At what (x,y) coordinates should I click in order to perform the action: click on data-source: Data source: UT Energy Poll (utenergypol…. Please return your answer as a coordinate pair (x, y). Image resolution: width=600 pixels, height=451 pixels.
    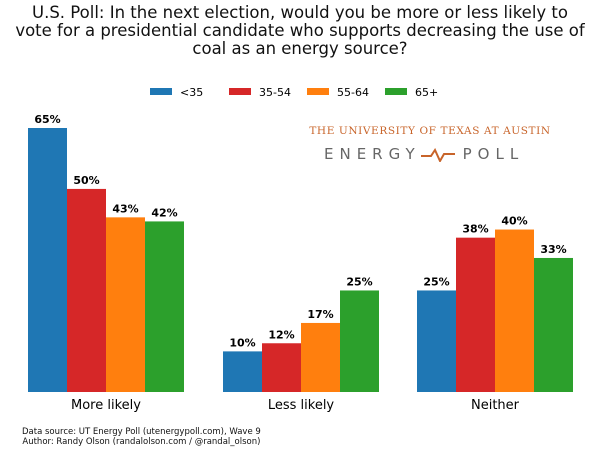
    Looking at the image, I should click on (141, 432).